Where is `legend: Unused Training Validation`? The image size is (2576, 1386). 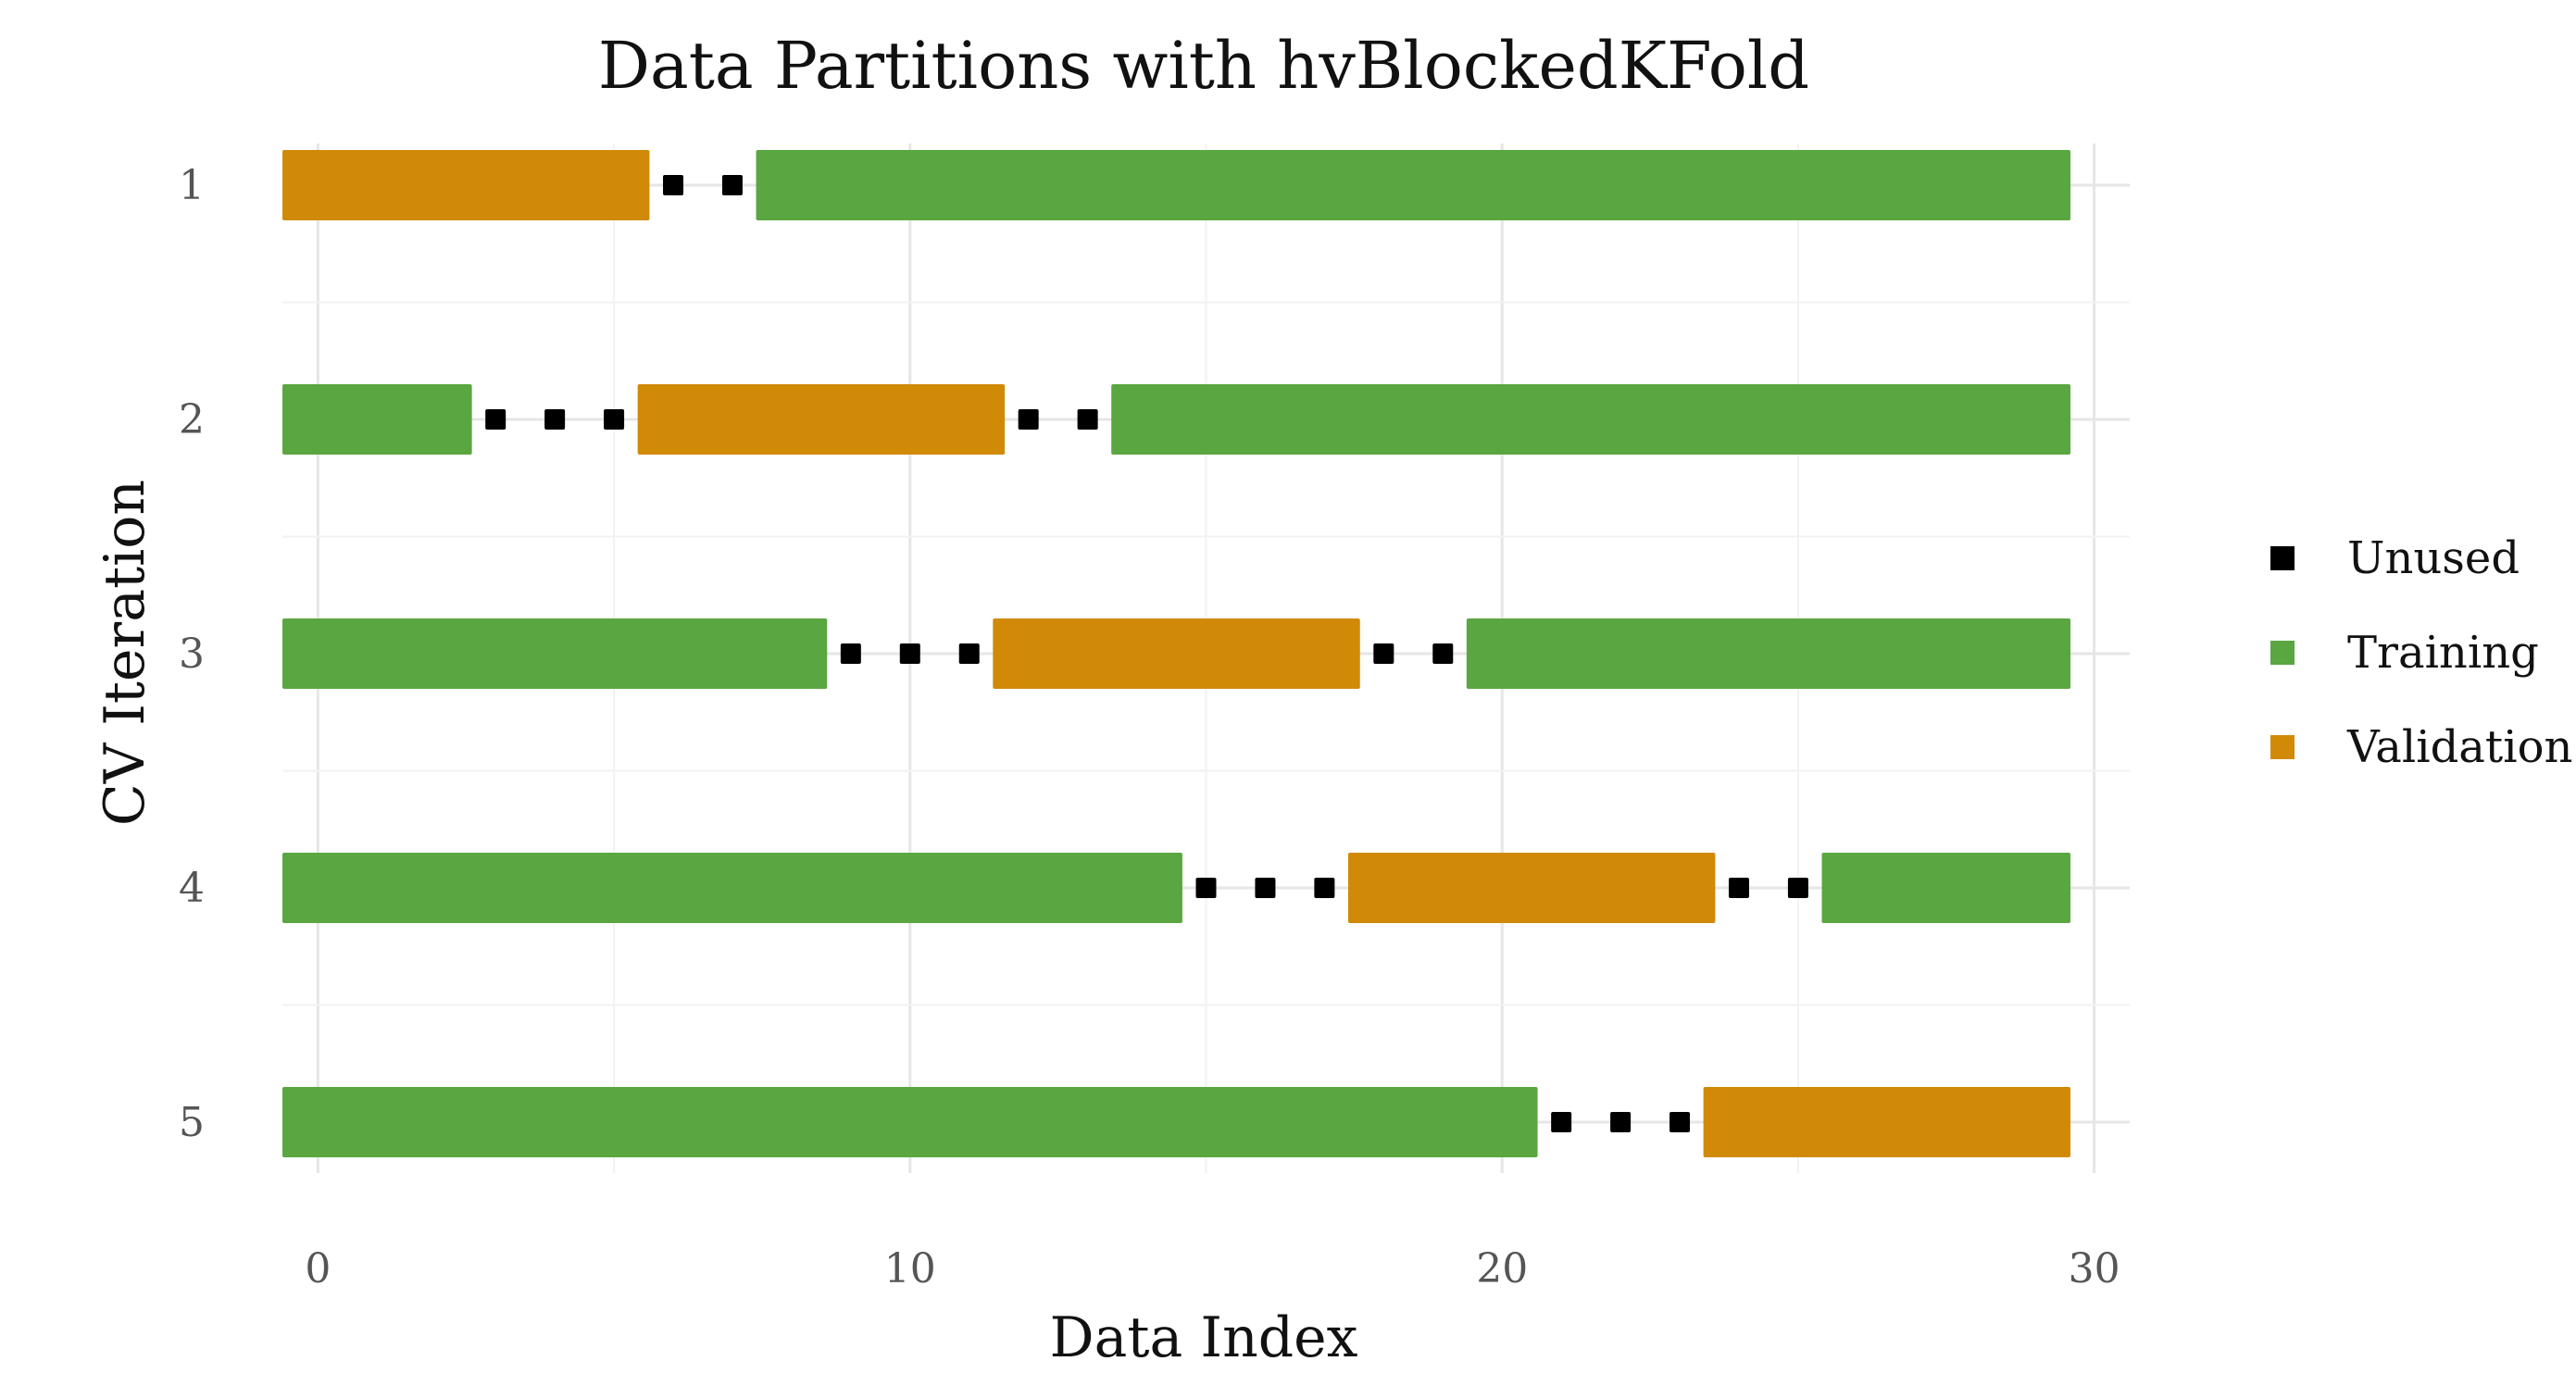
legend: Unused Training Validation is located at coordinates (2421, 652).